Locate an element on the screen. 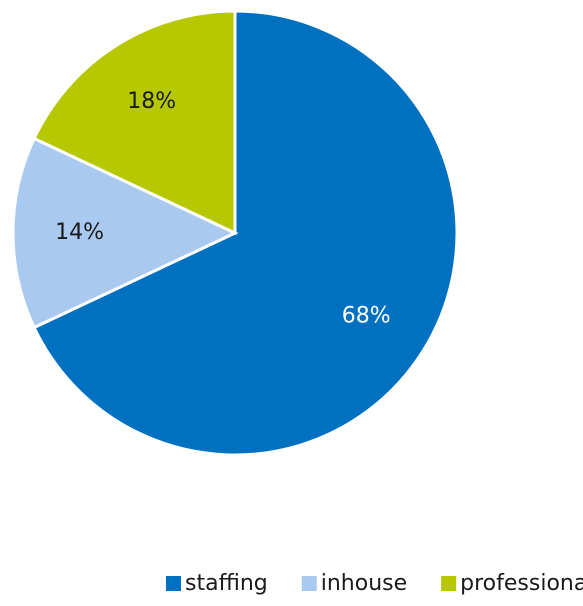 The width and height of the screenshot is (583, 606). legend-label: professionals is located at coordinates (521, 583).